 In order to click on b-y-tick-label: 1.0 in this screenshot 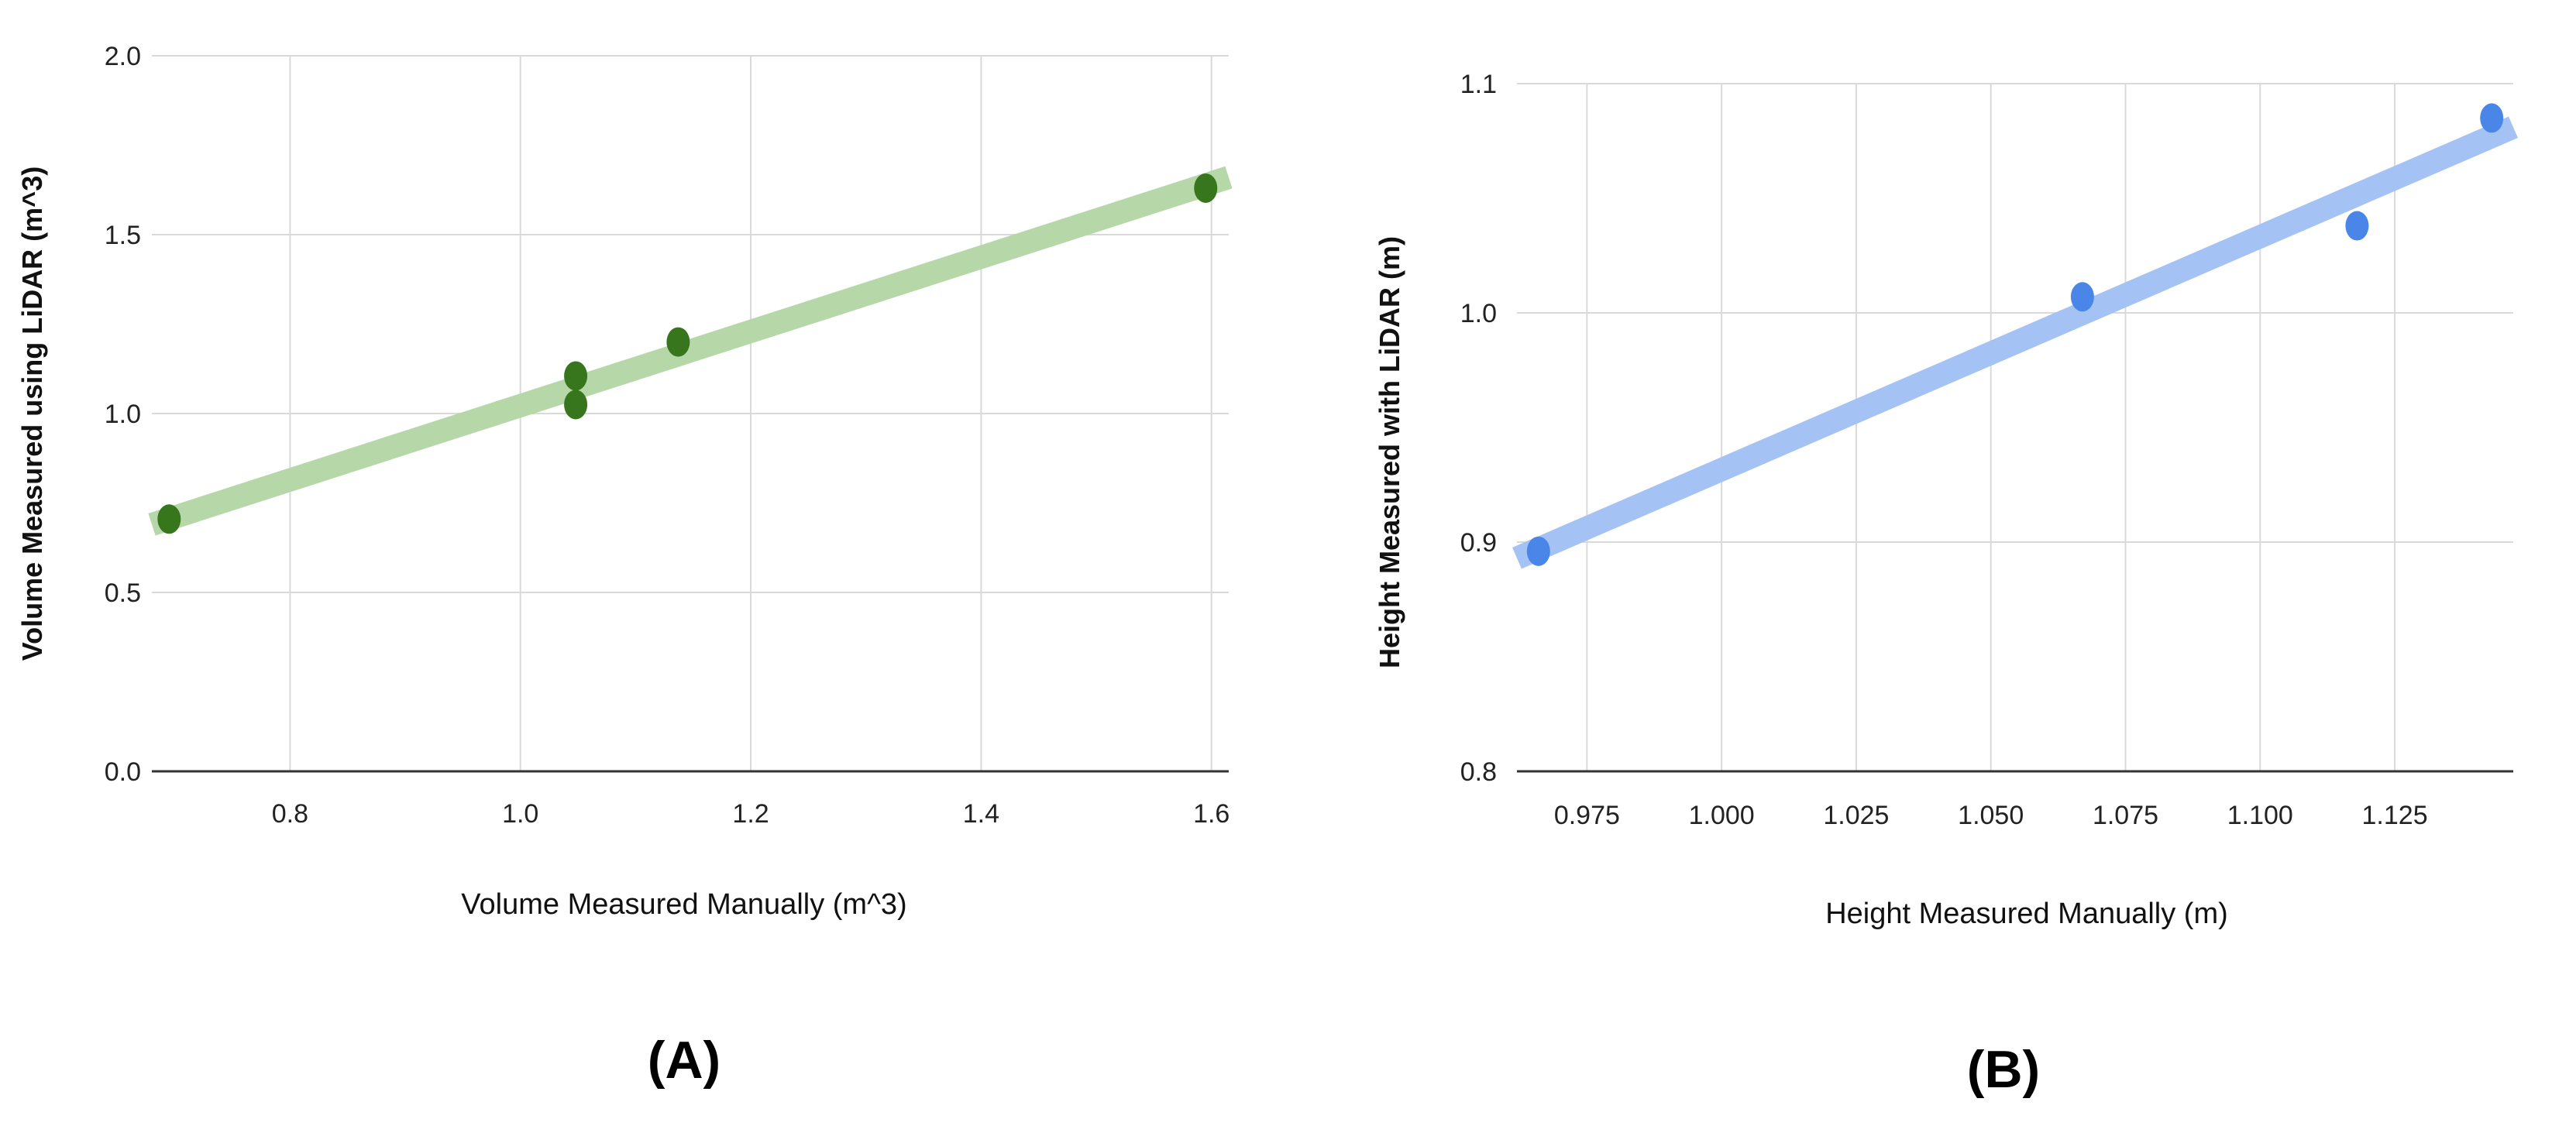, I will do `click(1478, 313)`.